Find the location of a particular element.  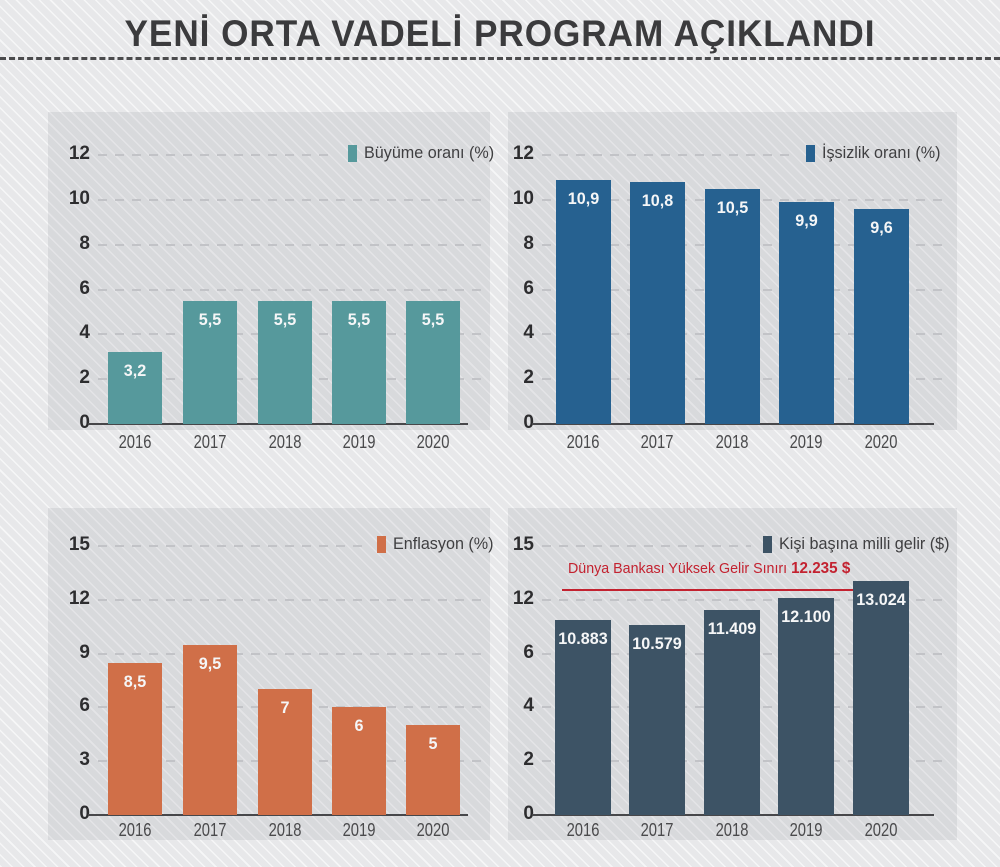

y-tick-label: 10 is located at coordinates (79, 198).